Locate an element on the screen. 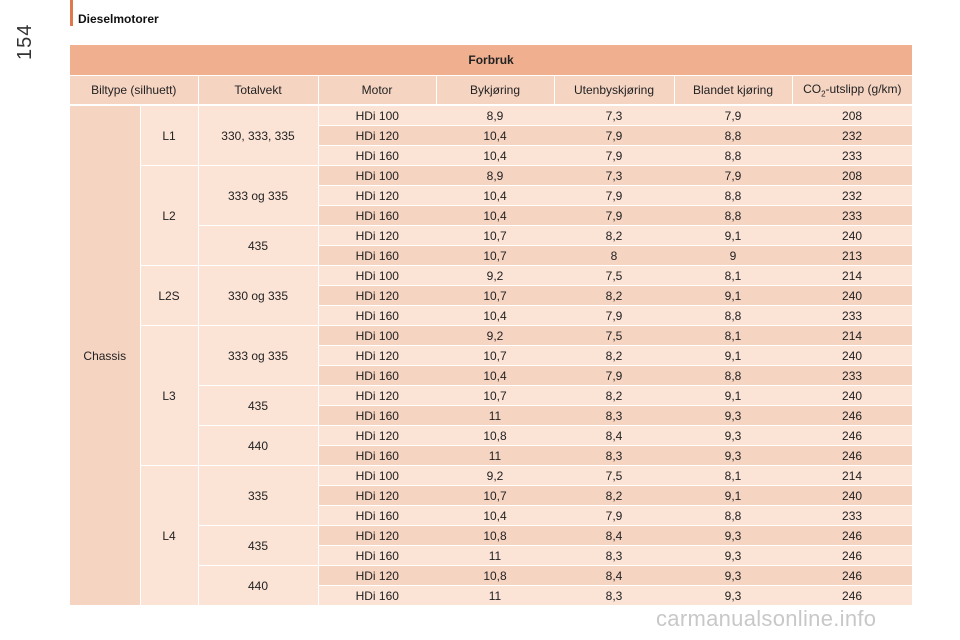 This screenshot has height=640, width=960. length-cell: L1 is located at coordinates (169, 135).